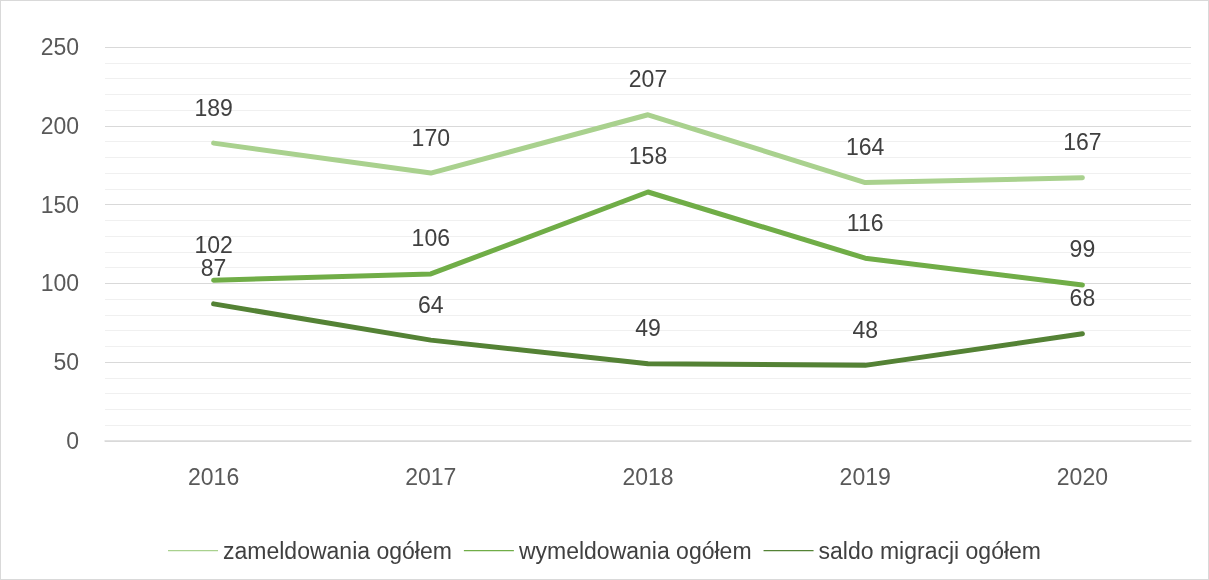 The height and width of the screenshot is (580, 1209). What do you see at coordinates (213, 244) in the screenshot?
I see `data-label: 102` at bounding box center [213, 244].